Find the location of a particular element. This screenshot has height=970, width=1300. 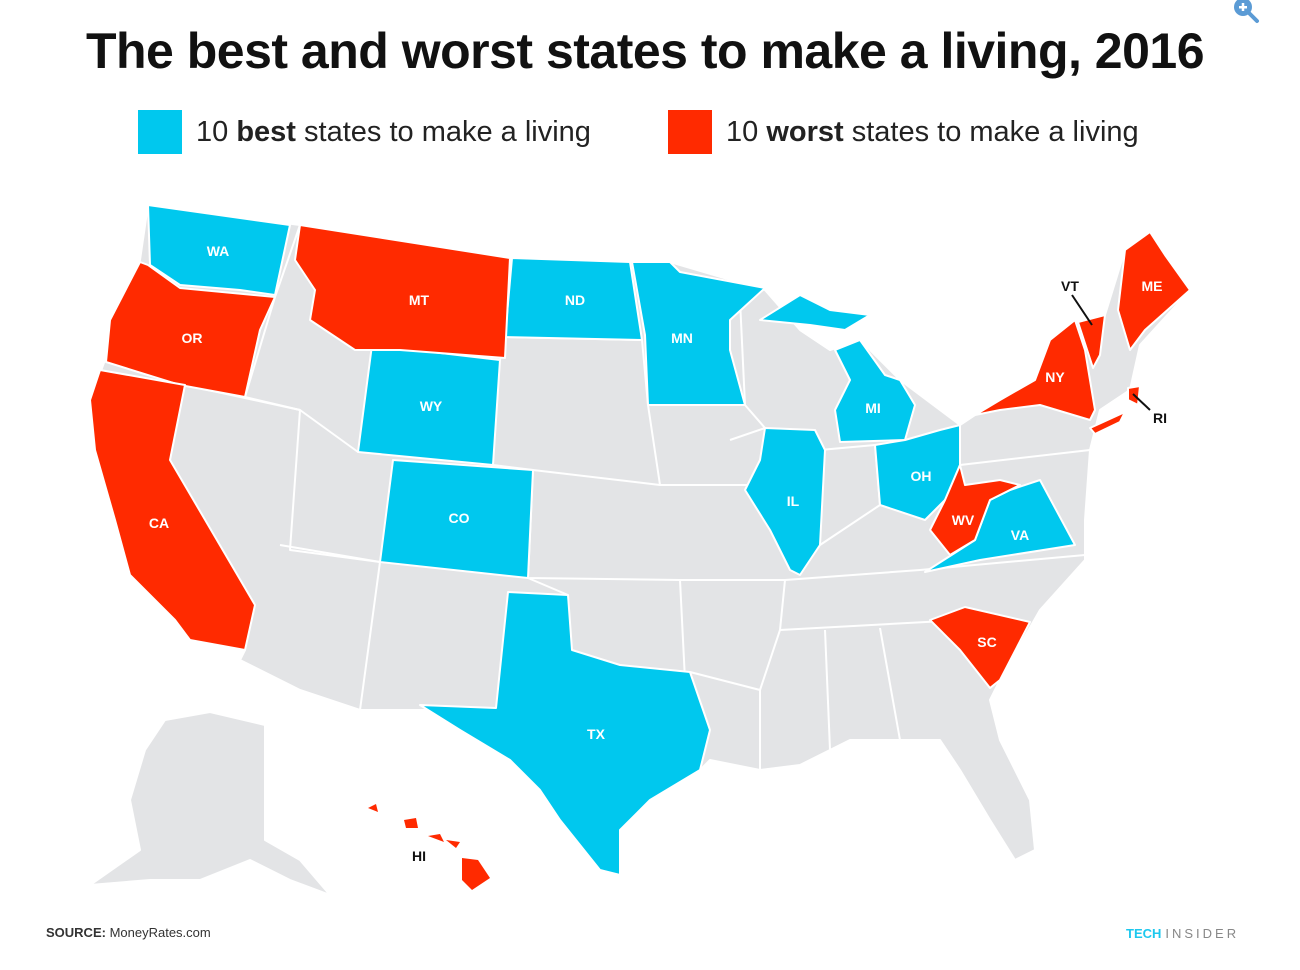

label-or: OR is located at coordinates (192, 338).